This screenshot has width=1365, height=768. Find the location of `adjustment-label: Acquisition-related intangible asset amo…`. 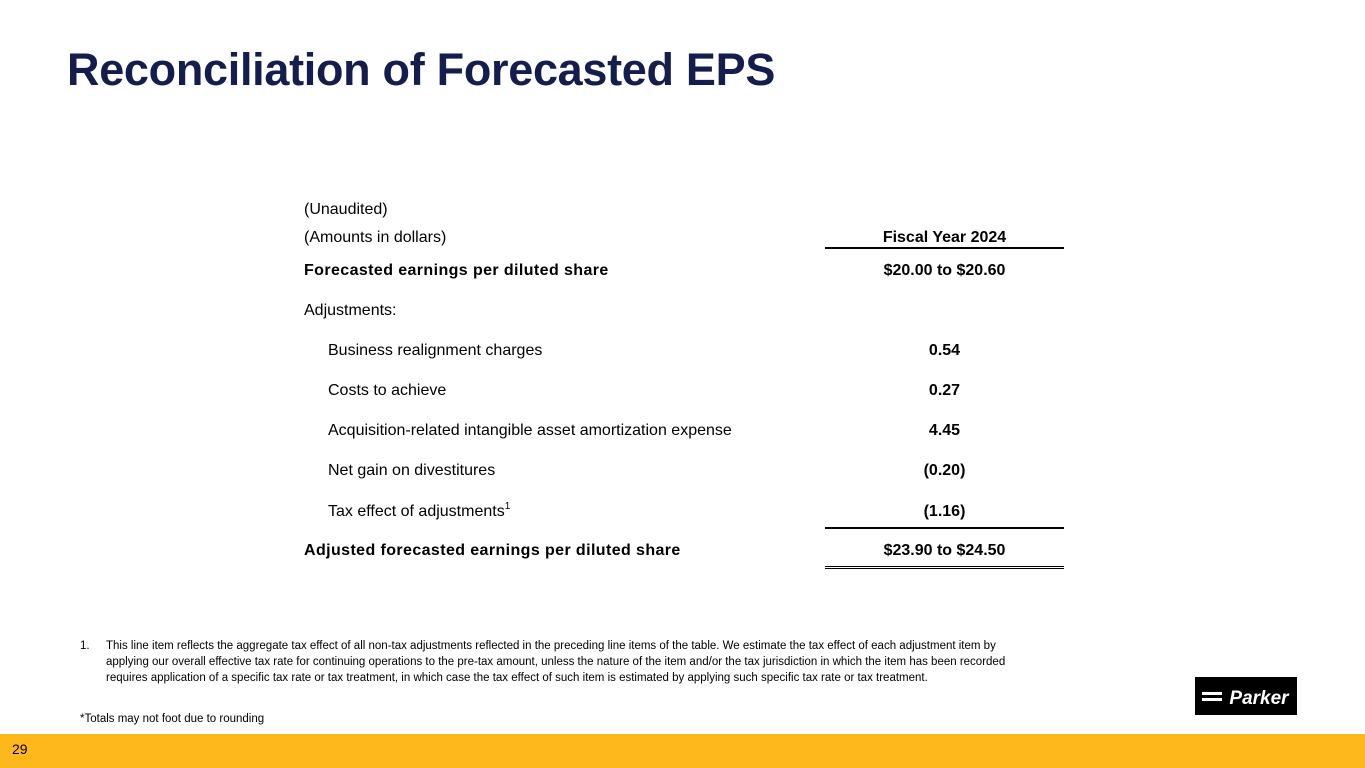

adjustment-label: Acquisition-related intangible asset amo… is located at coordinates (530, 430).